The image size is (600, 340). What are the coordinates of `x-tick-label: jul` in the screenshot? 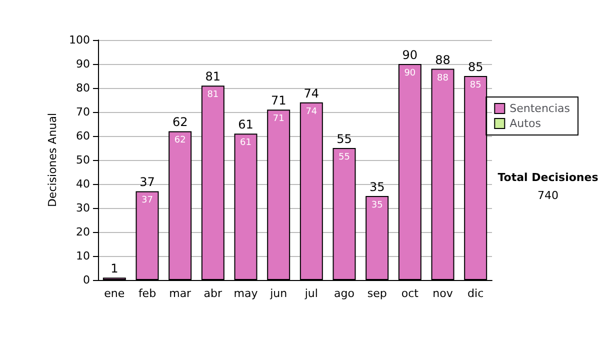 It's located at (311, 293).